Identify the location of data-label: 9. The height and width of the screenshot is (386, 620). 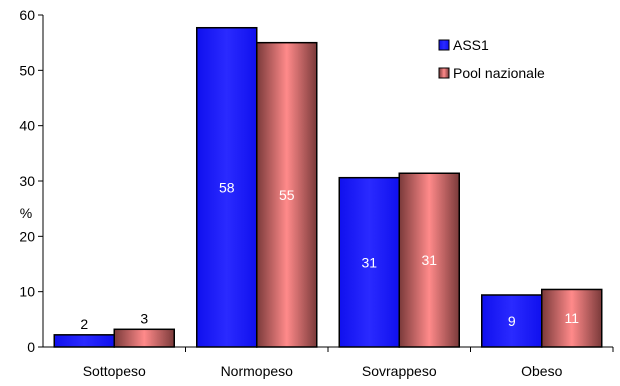
(512, 321).